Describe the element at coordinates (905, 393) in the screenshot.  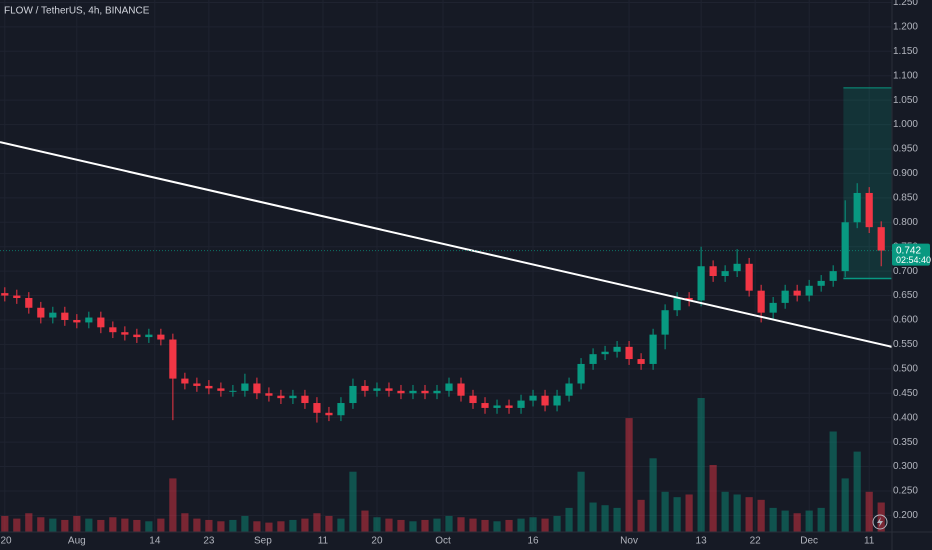
I see `y-tick-label: 0.450` at that location.